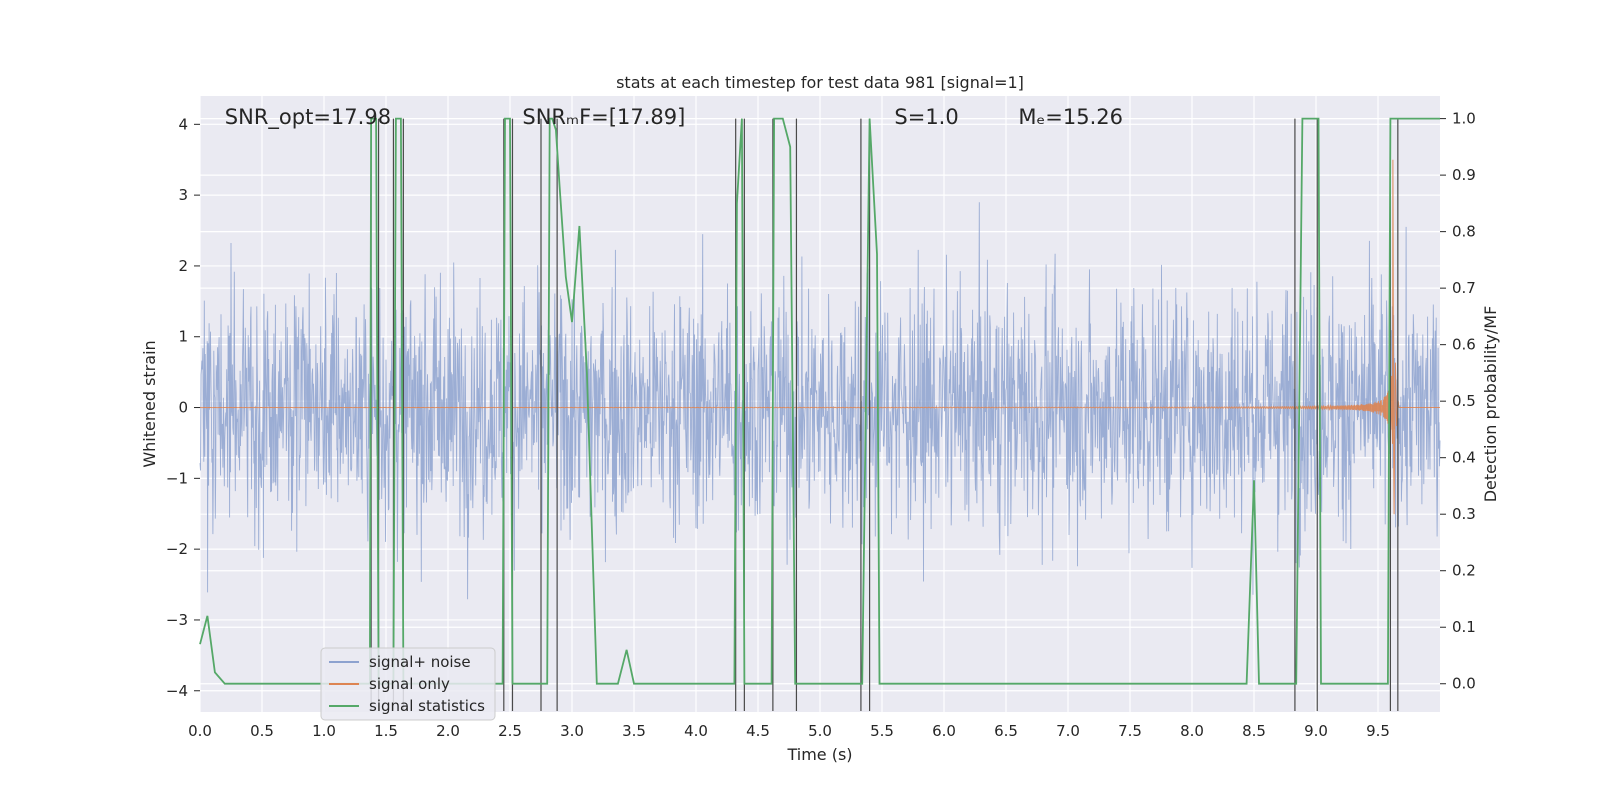 The width and height of the screenshot is (1600, 800). I want to click on y2-tick-label: 0.0, so click(1464, 684).